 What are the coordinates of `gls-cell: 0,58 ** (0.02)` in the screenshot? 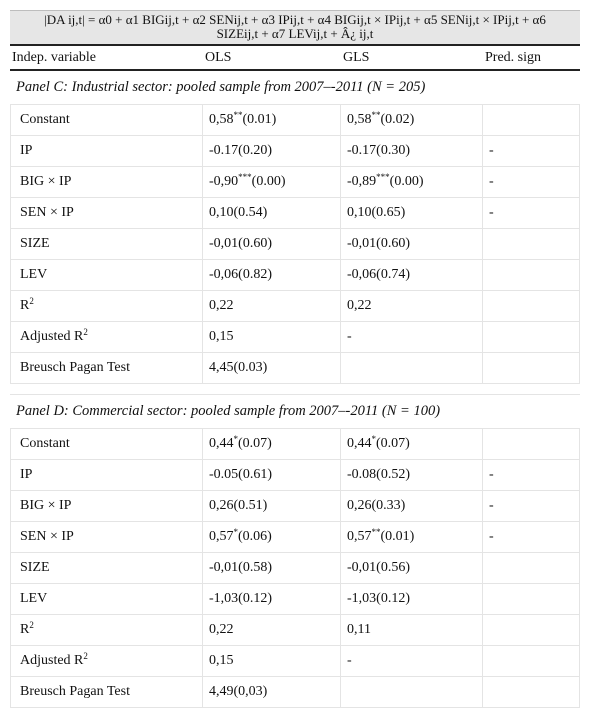 It's located at (412, 120).